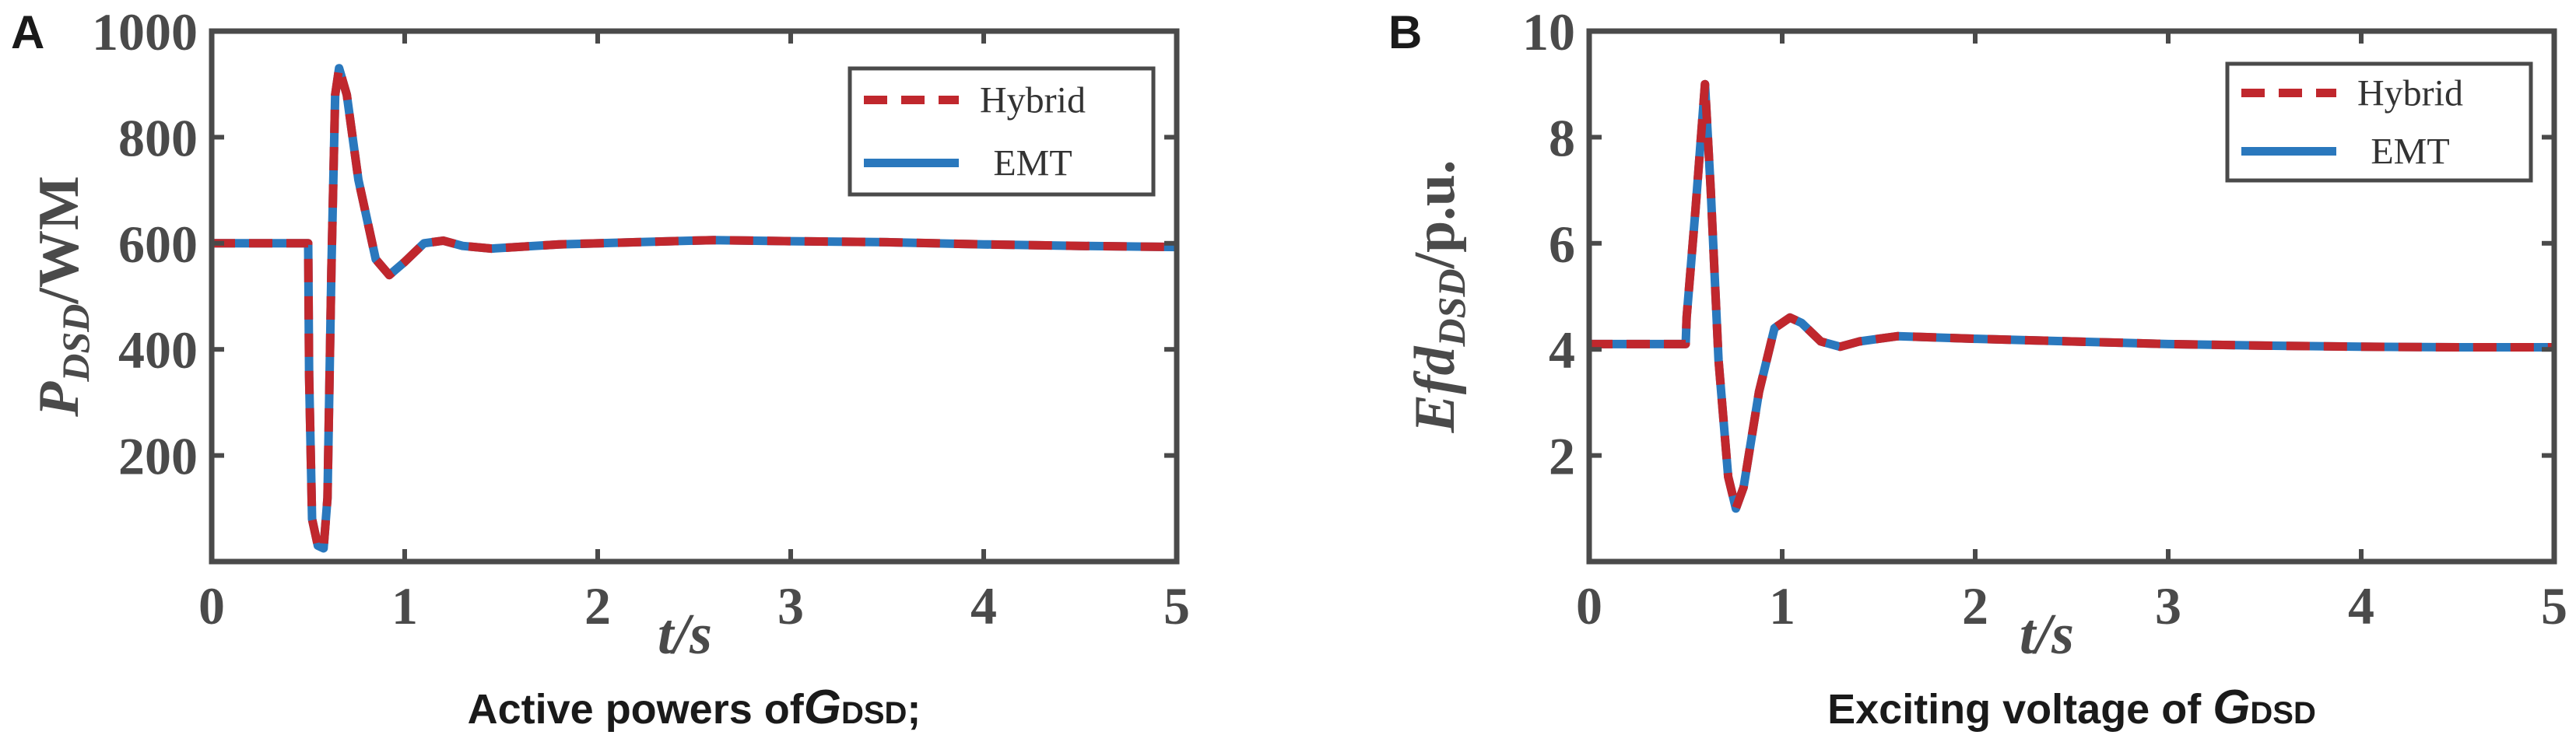 The width and height of the screenshot is (2576, 742). What do you see at coordinates (158, 138) in the screenshot?
I see `y-tick-label: 800` at bounding box center [158, 138].